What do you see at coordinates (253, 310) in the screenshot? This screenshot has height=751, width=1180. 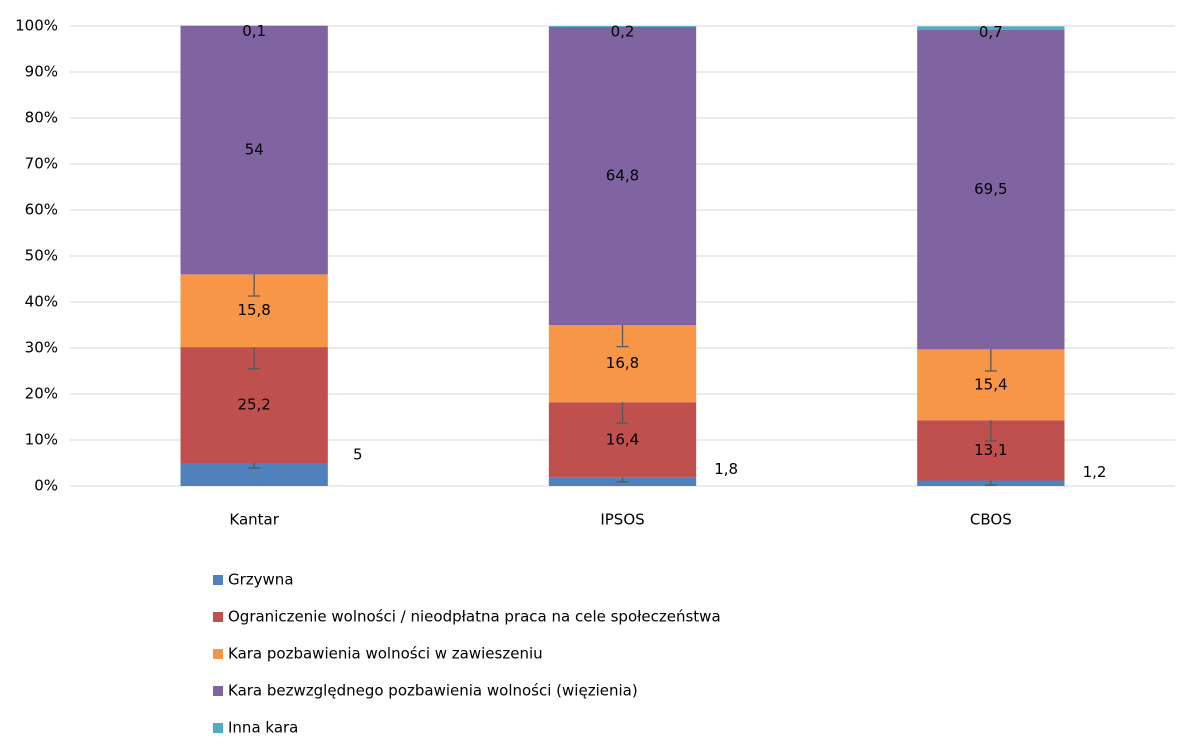 I see `data-label: 15,8` at bounding box center [253, 310].